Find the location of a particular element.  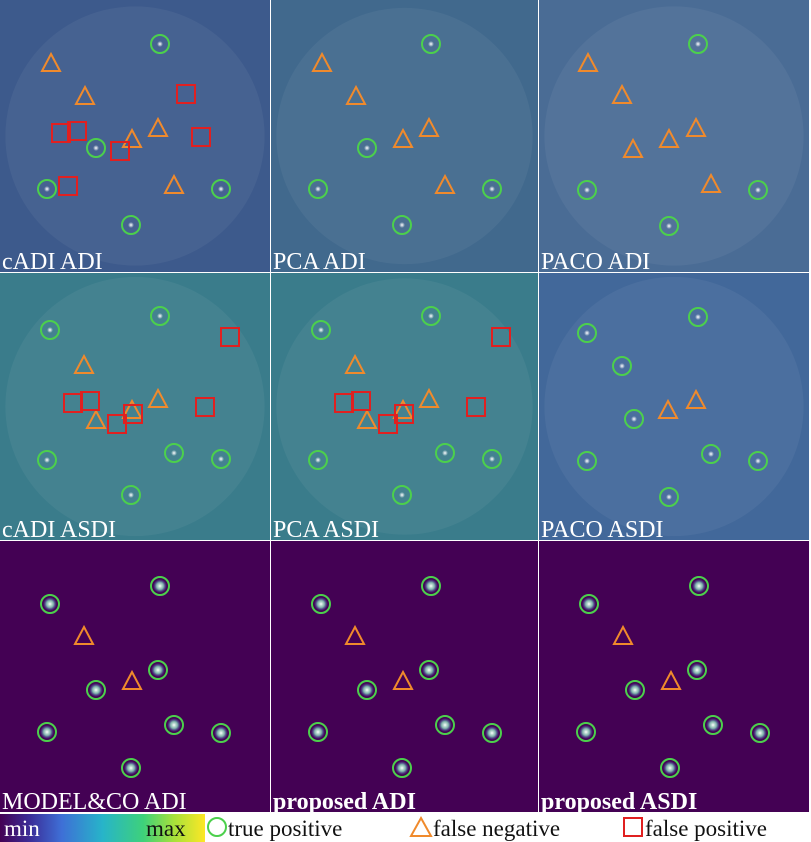

panel-label: proposed ASDI is located at coordinates (619, 802).